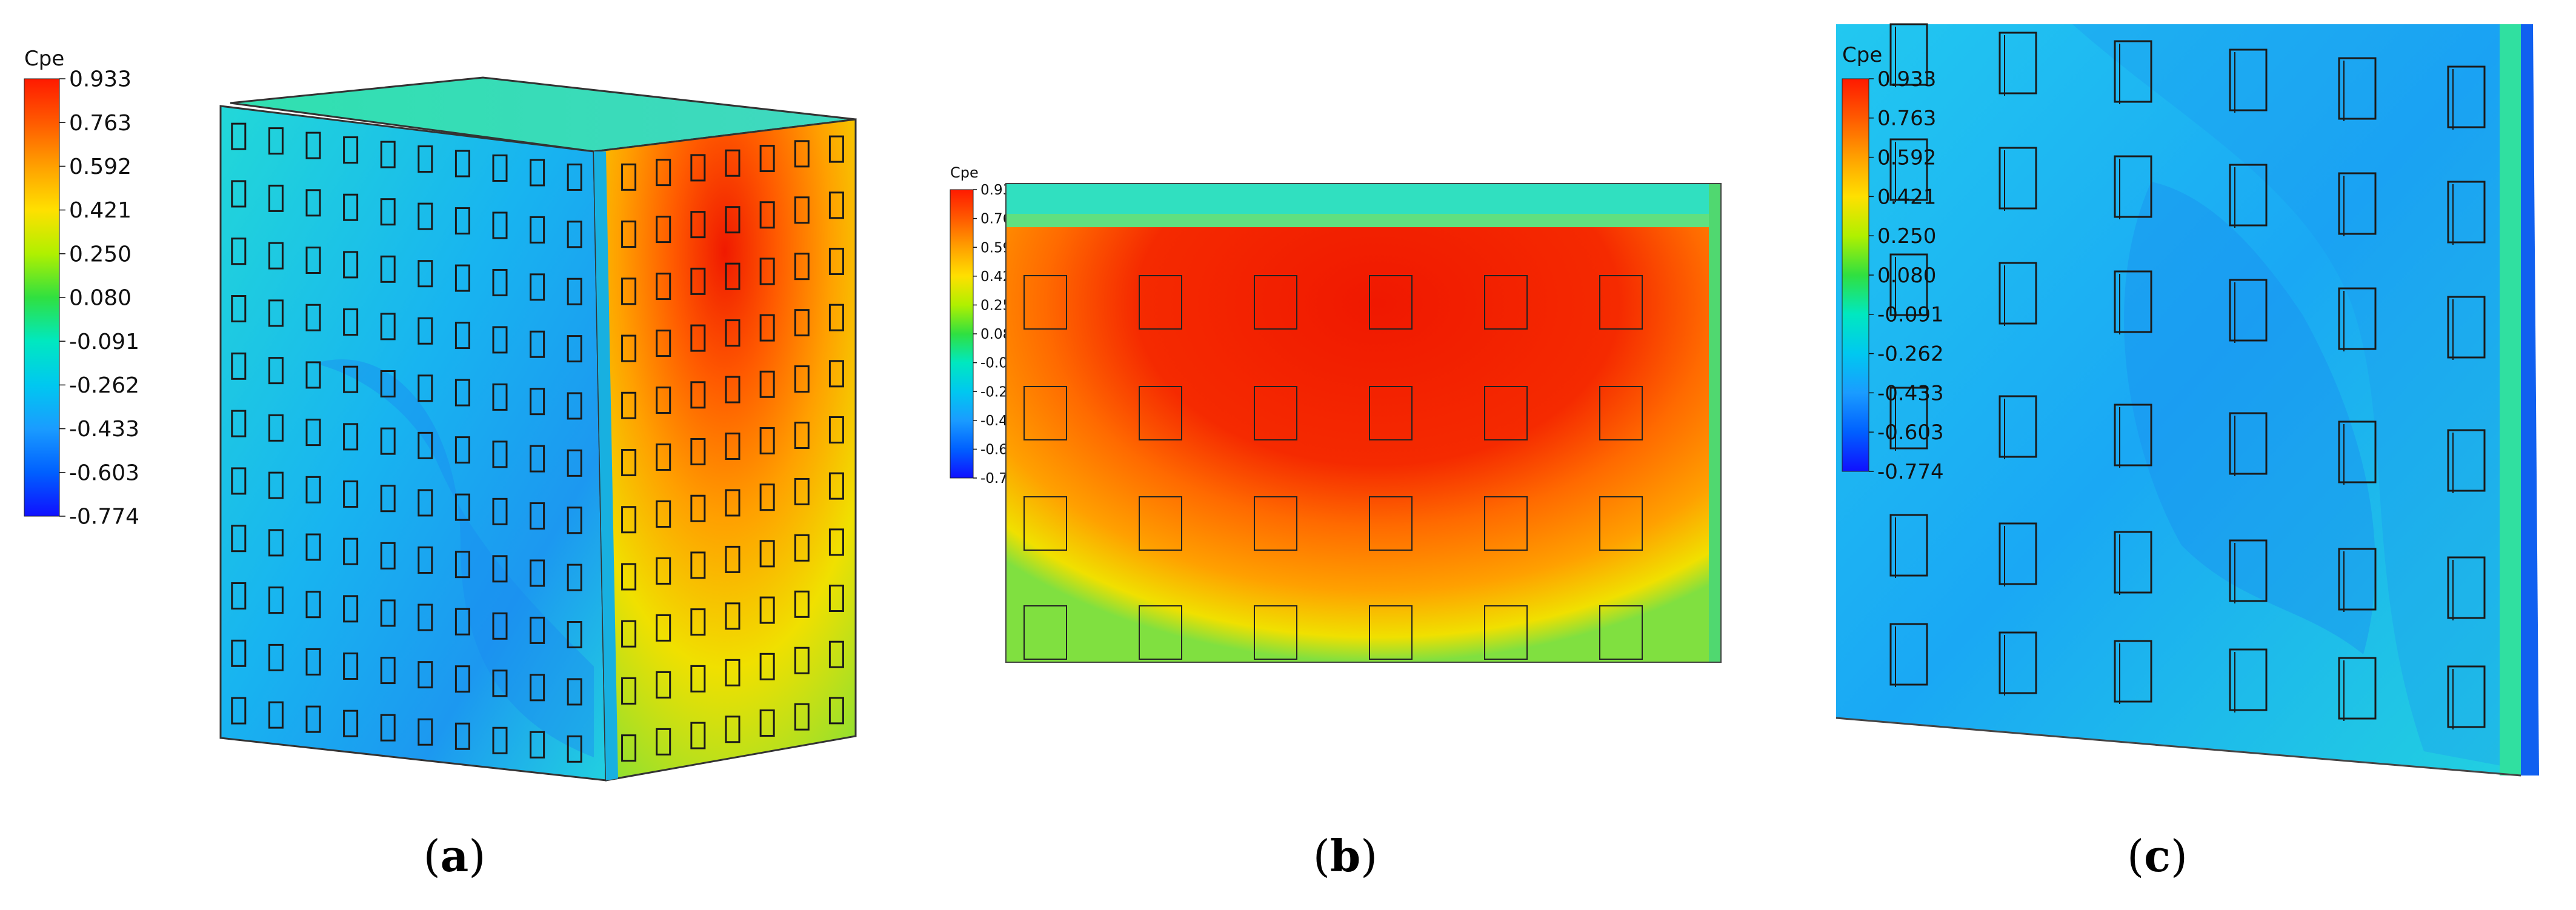 This screenshot has width=2576, height=910. I want to click on colorbar-title: Cpe, so click(44, 59).